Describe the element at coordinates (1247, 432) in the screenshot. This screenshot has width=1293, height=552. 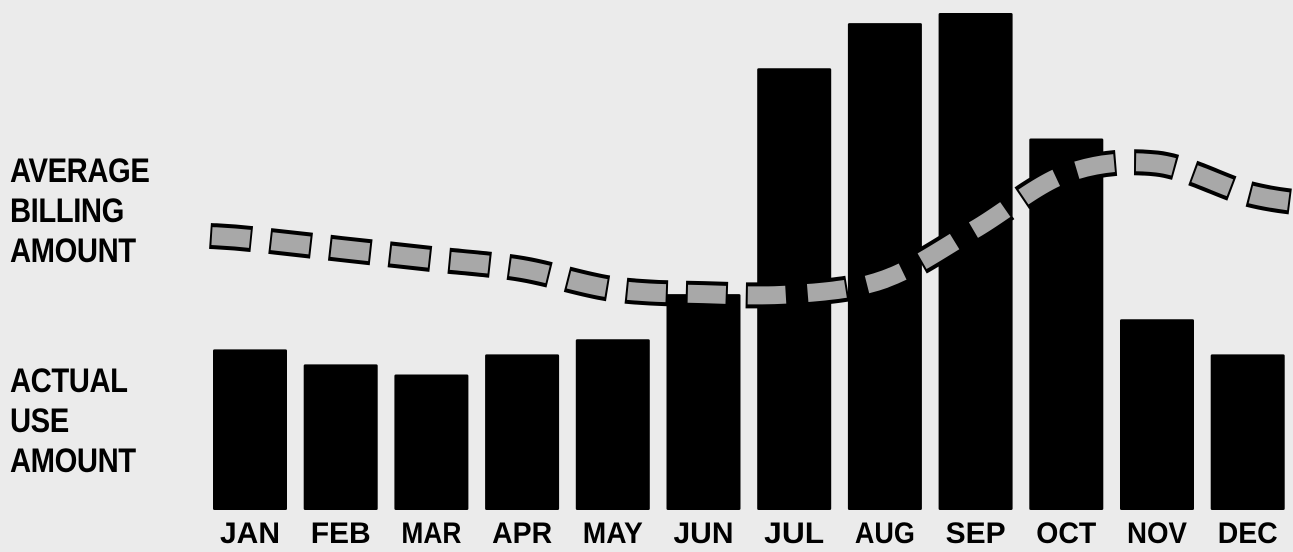
I see `bar-dec` at that location.